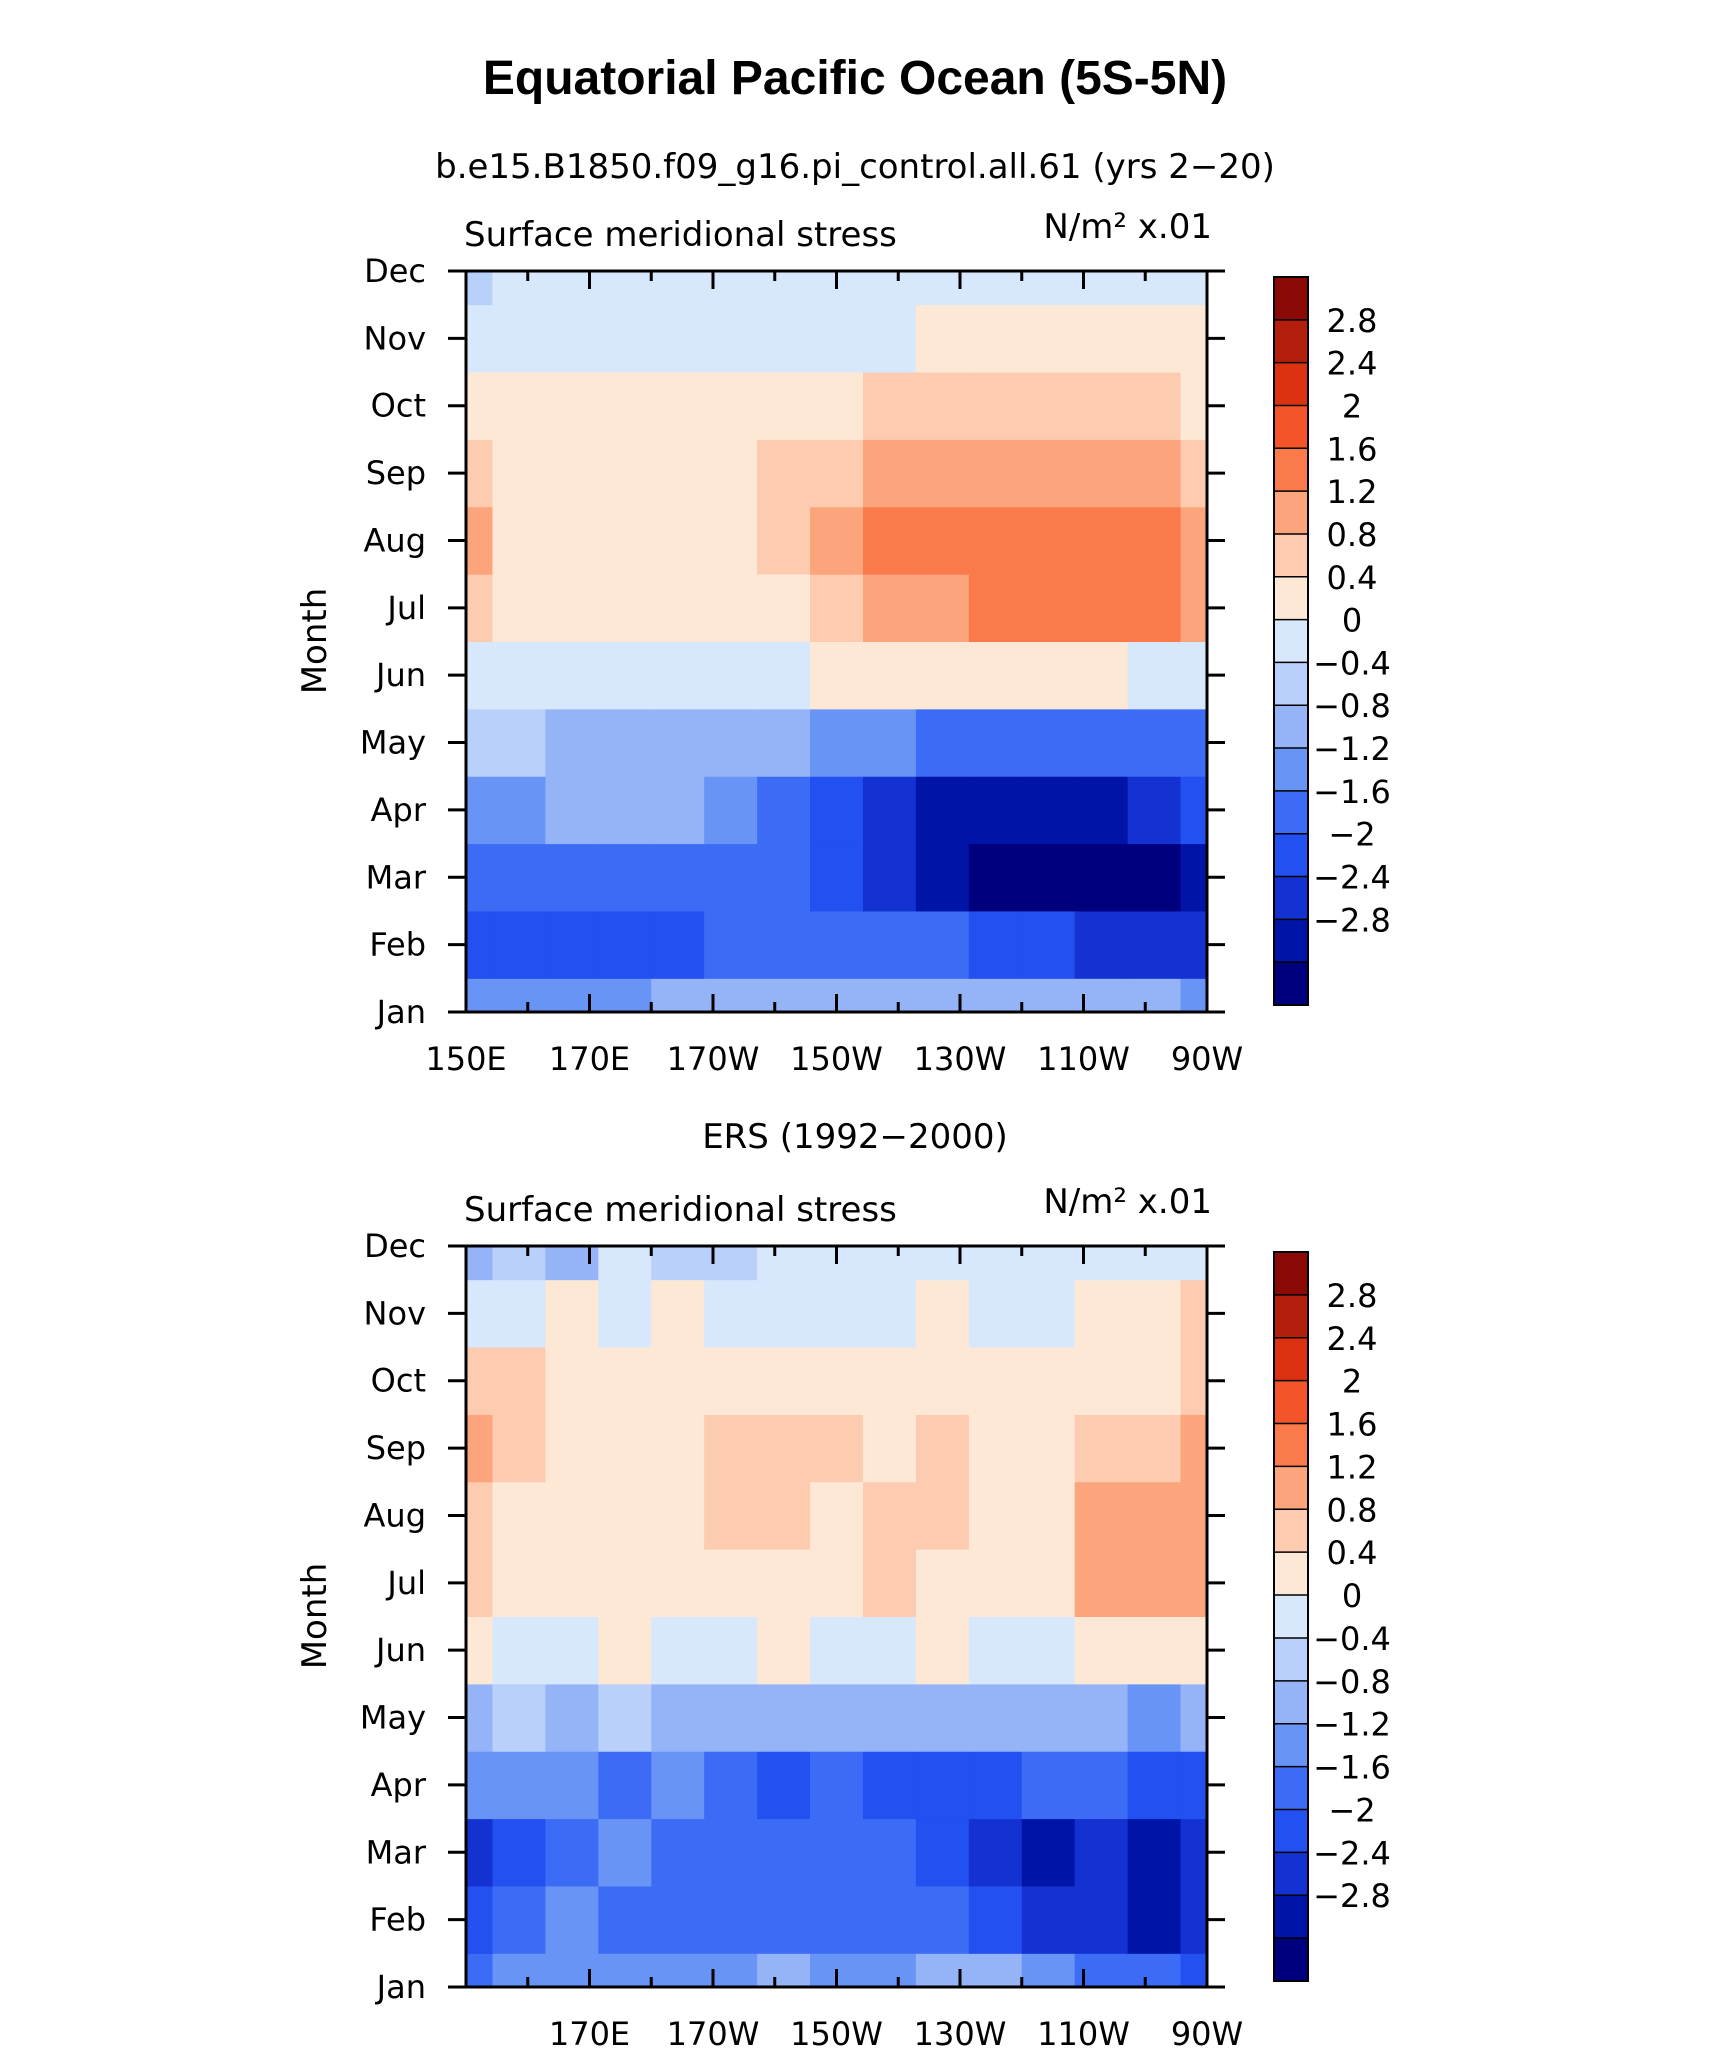  What do you see at coordinates (1352, 1553) in the screenshot?
I see `colorbar-label: 0.4` at bounding box center [1352, 1553].